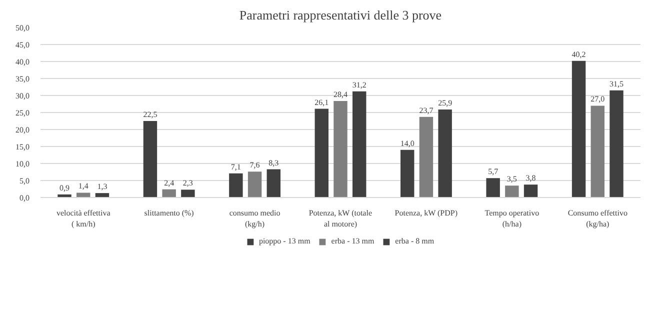 This screenshot has height=317, width=671. I want to click on legend-label: pioppo - 13 mm, so click(284, 241).